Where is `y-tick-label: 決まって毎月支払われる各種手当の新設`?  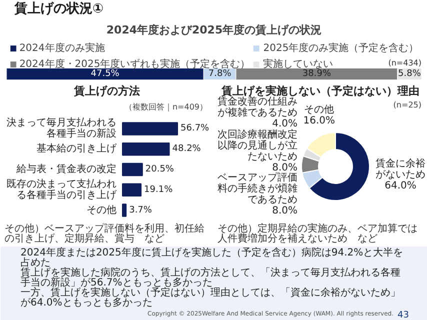
y-tick-label: 決まって毎月支払われる各種手当の新設 is located at coordinates (61, 128).